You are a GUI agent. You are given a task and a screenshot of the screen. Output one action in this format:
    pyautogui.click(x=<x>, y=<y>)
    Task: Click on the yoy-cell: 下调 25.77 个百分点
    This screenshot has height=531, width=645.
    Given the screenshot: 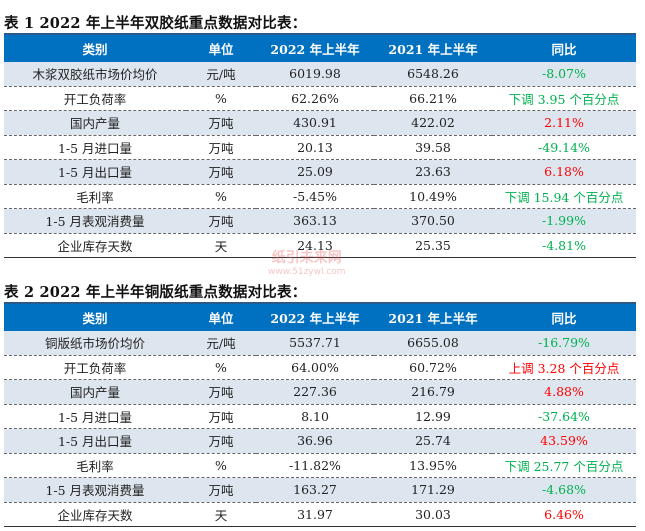 What is the action you would take?
    pyautogui.click(x=564, y=465)
    